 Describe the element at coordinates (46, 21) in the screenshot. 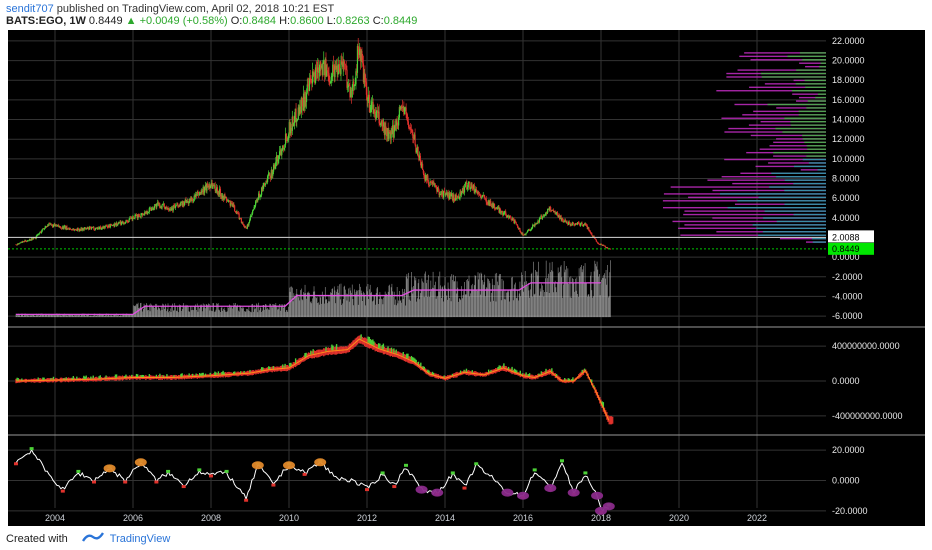

I see `symbol-label: BATS:EGO, 1W` at that location.